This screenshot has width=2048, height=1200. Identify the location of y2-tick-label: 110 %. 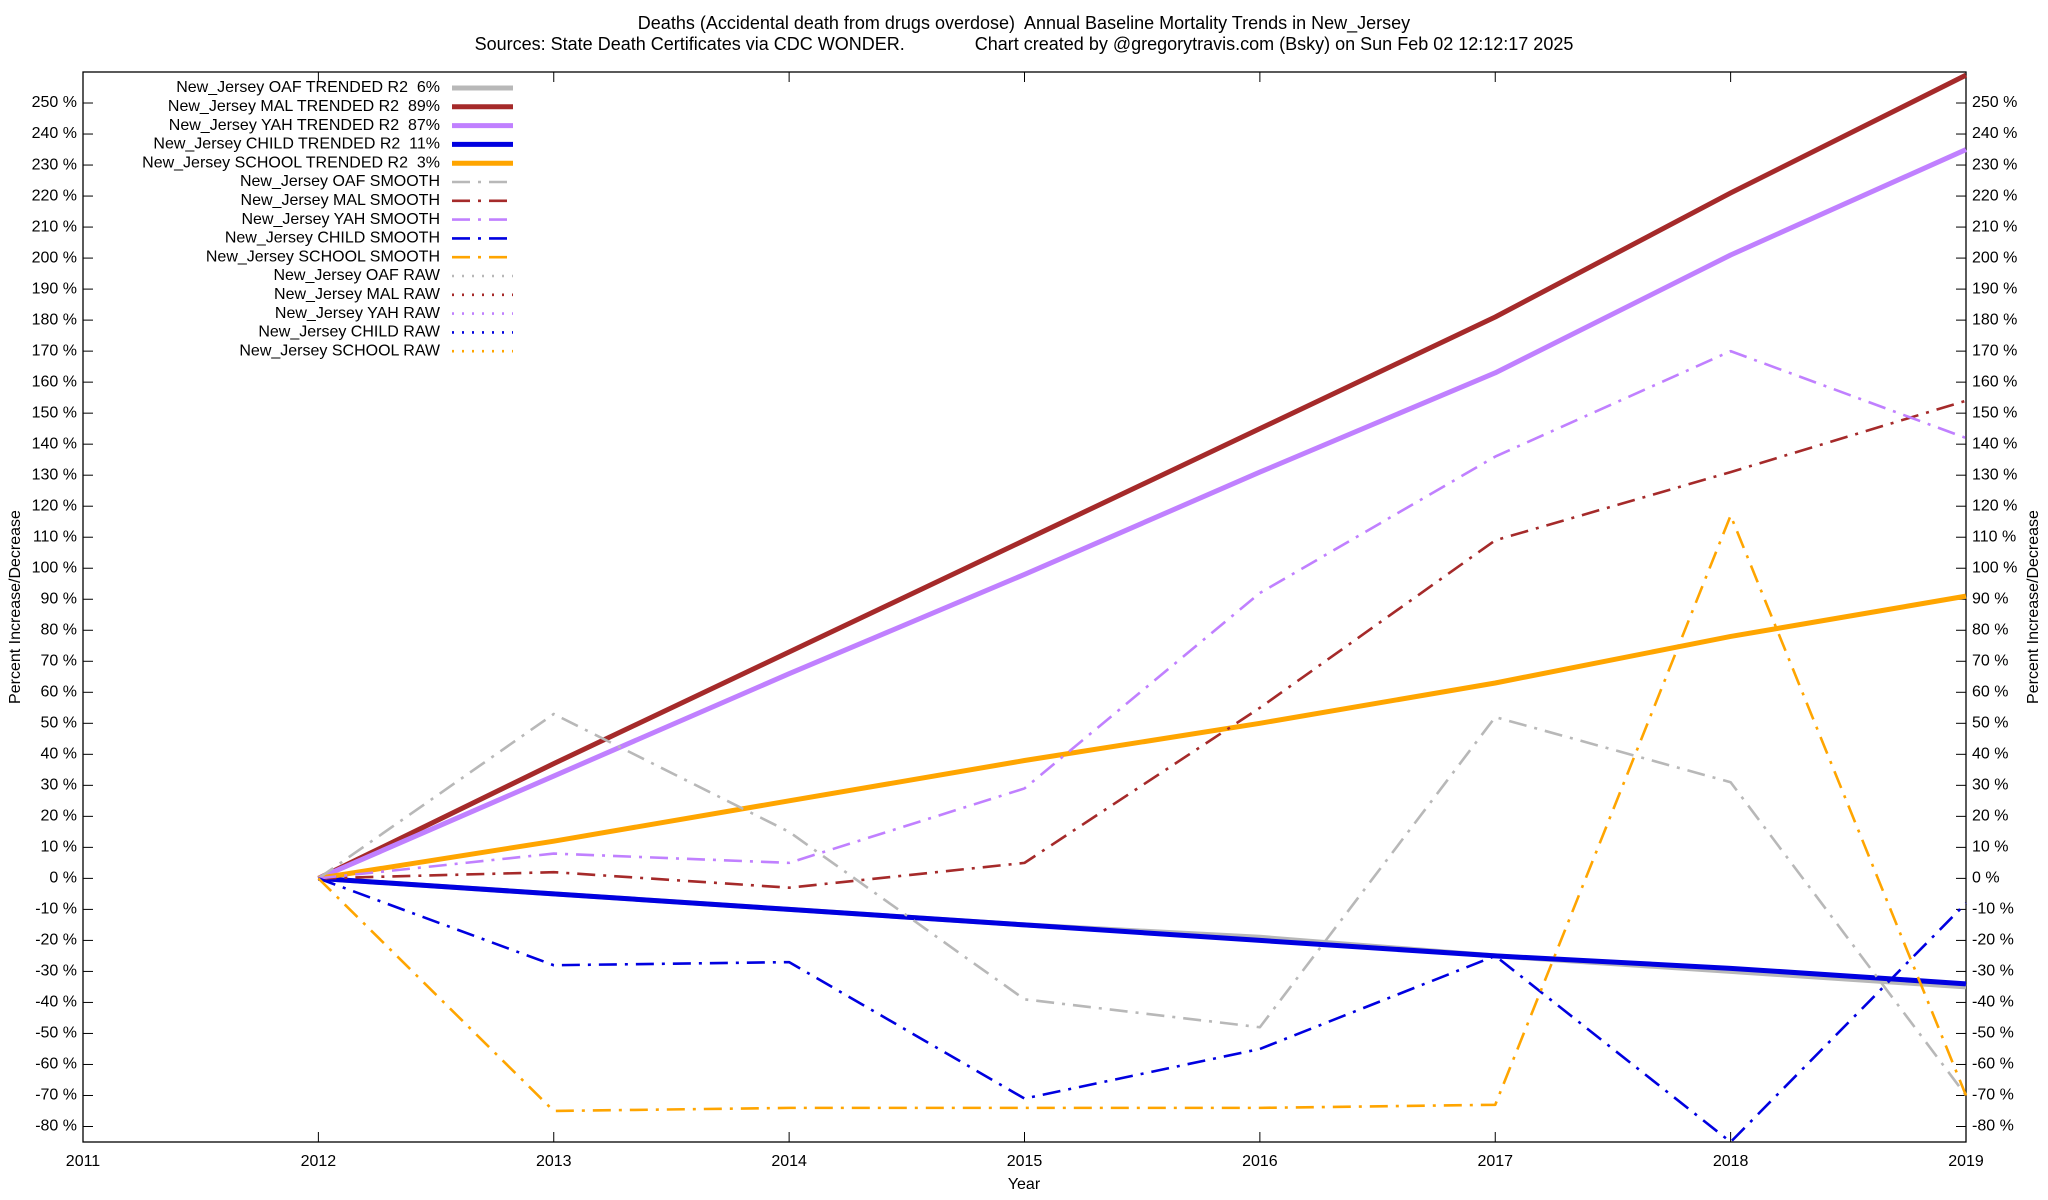
(1994, 536).